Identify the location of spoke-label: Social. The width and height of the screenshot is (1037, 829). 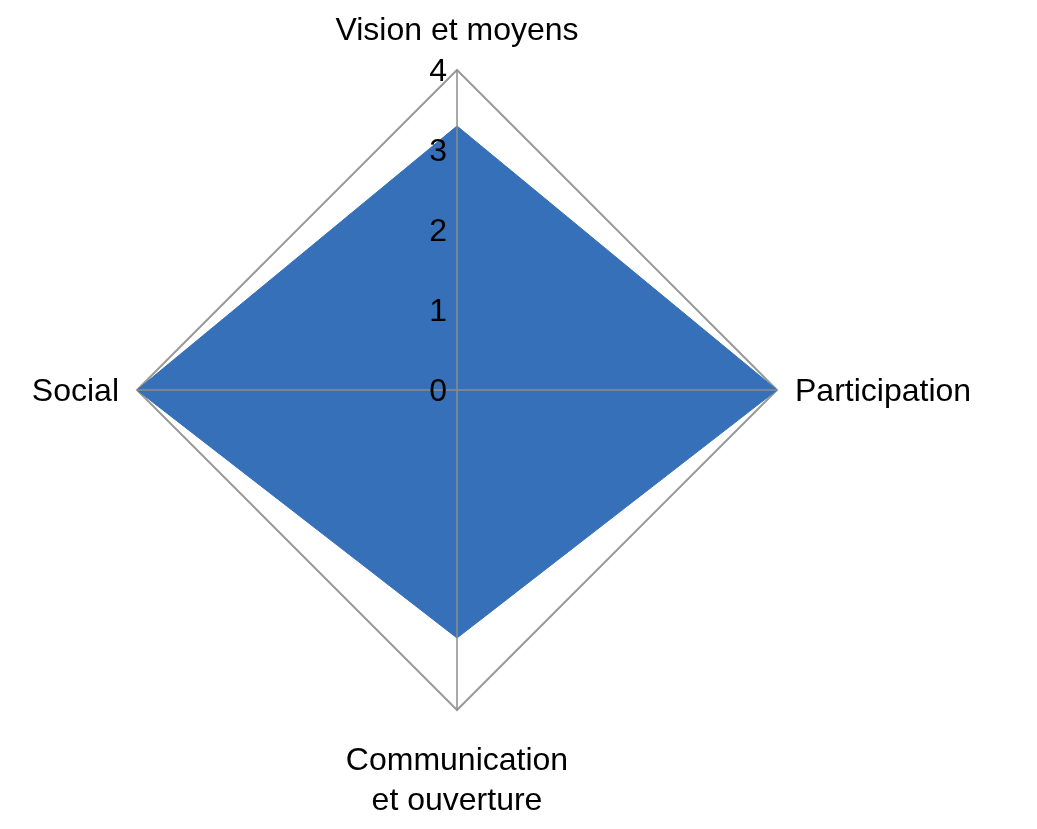
(75, 390).